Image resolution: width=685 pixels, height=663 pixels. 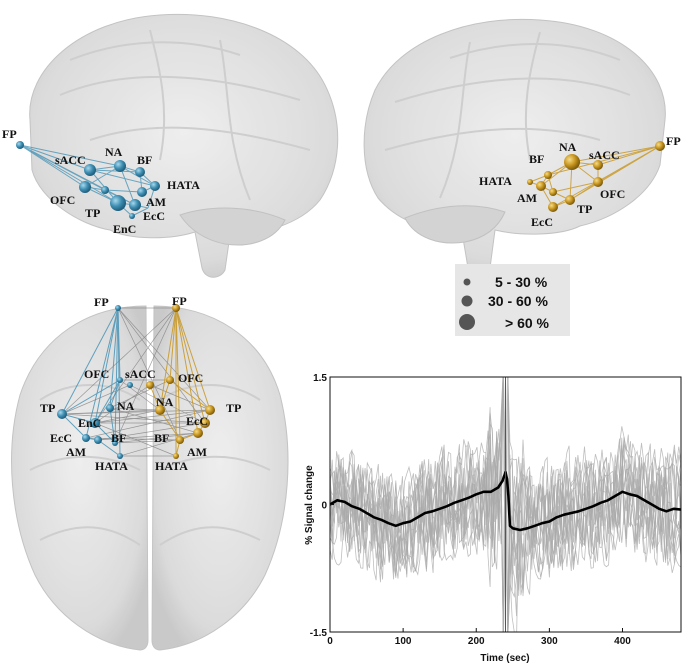 I want to click on left-network-nodes, so click(x=88, y=180).